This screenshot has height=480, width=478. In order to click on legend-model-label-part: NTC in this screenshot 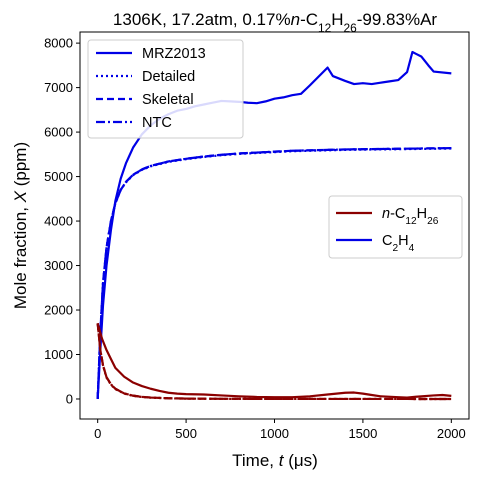, I will do `click(157, 123)`.